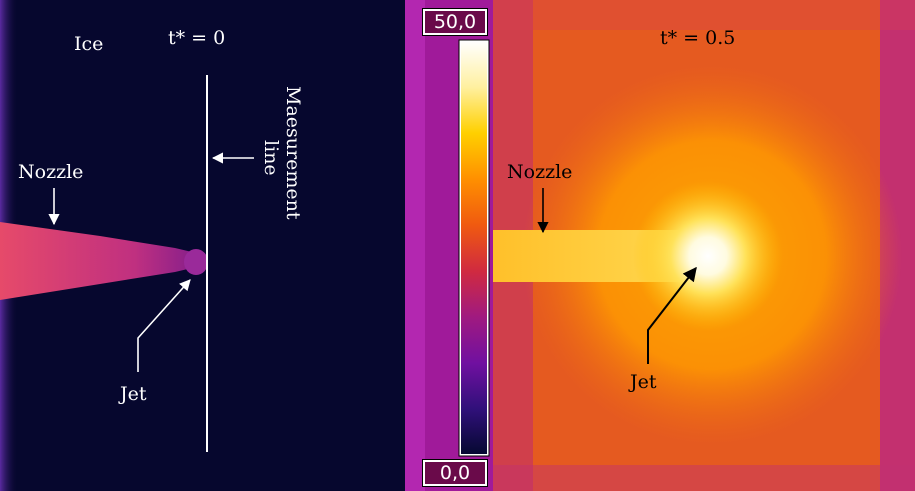 Image resolution: width=915 pixels, height=491 pixels. I want to click on measurement-label-line1: Maesurement, so click(293, 153).